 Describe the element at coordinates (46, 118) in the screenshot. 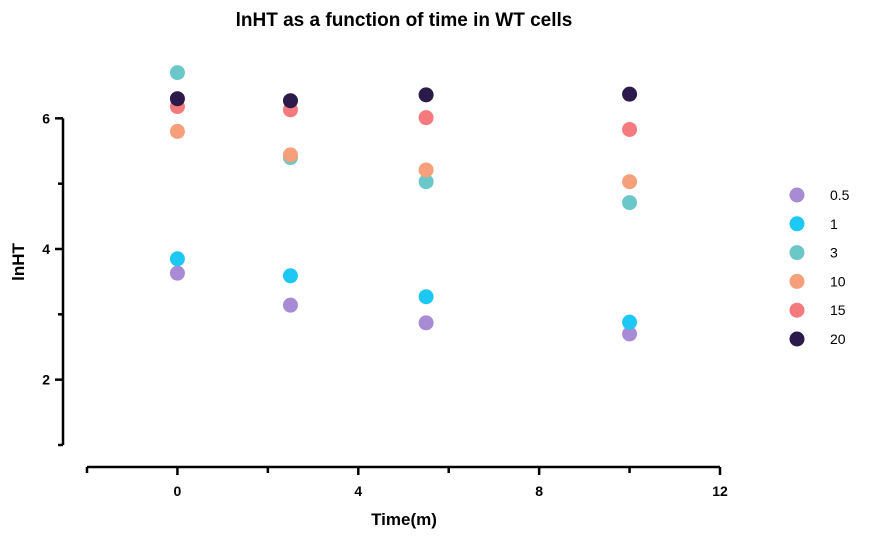

I see `y-tick-label: 6` at that location.